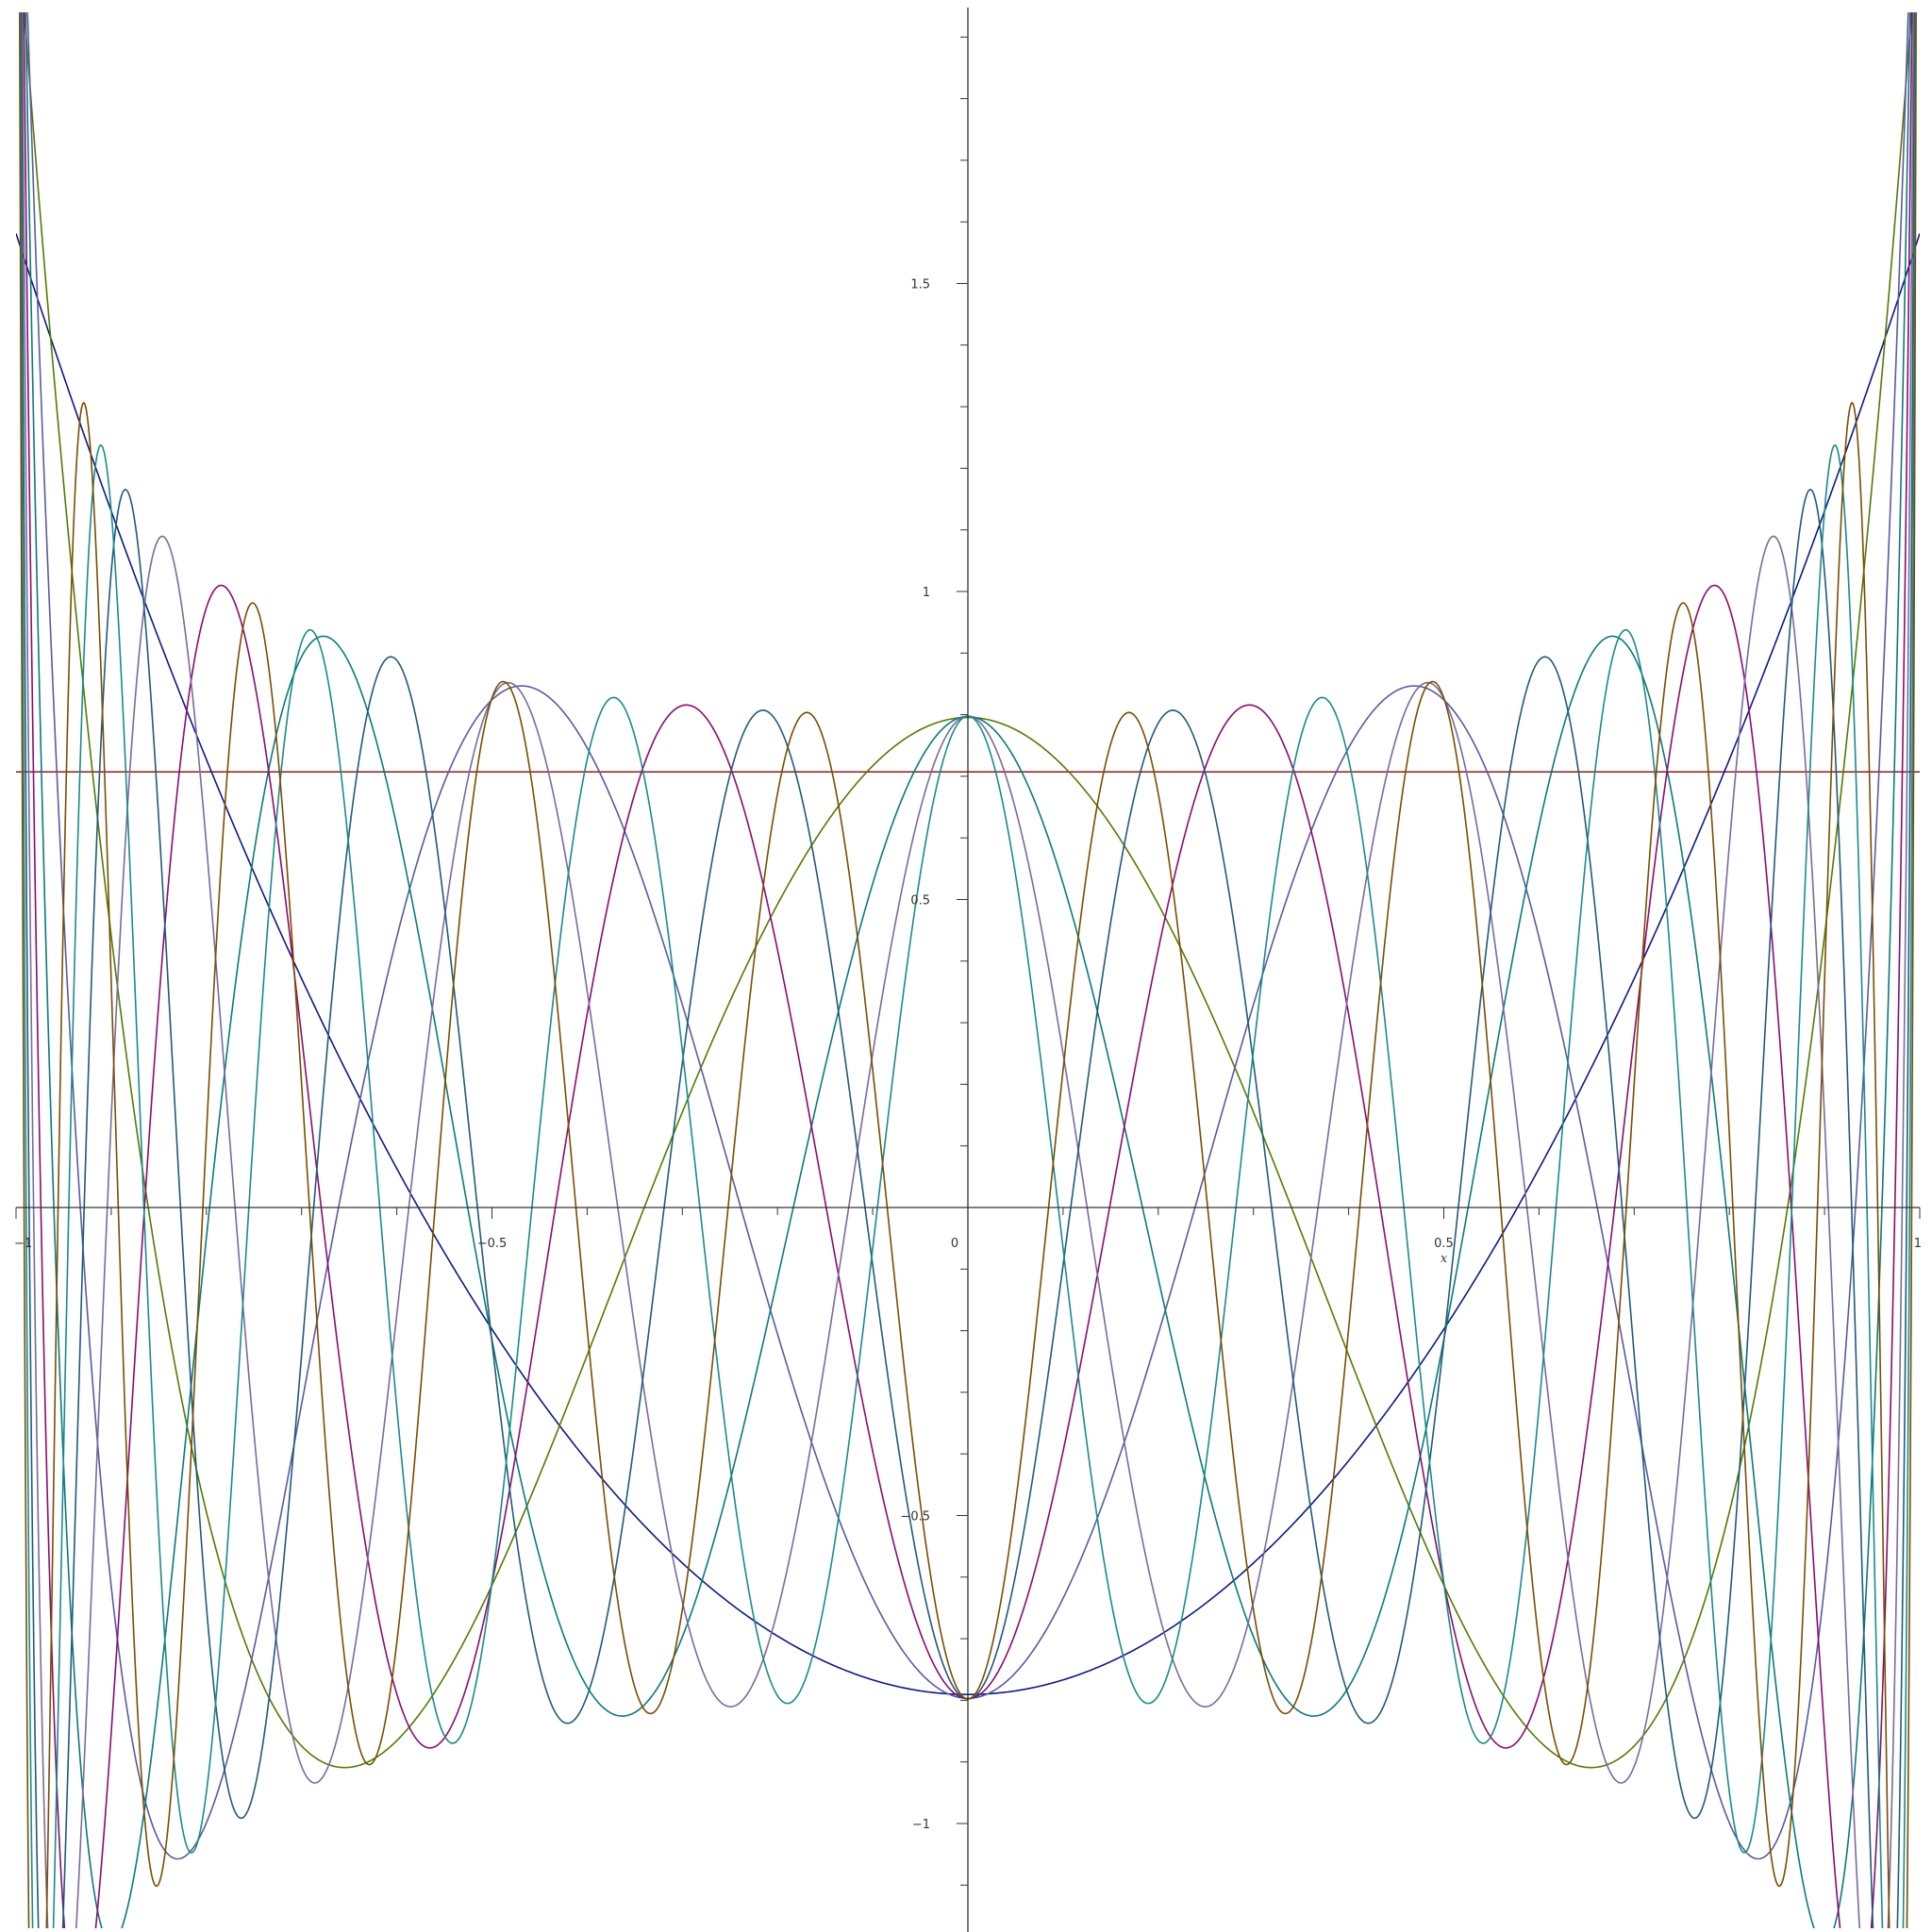  What do you see at coordinates (1918, 1244) in the screenshot?
I see `x-tick-label: 1` at bounding box center [1918, 1244].